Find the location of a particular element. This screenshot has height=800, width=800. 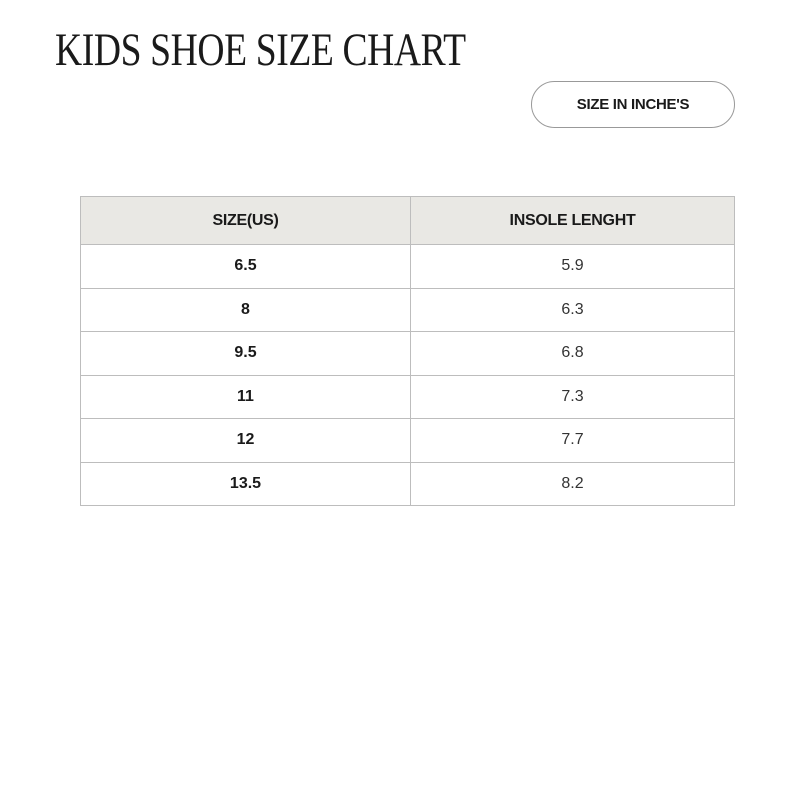

length-cell: 6.3 is located at coordinates (572, 309).